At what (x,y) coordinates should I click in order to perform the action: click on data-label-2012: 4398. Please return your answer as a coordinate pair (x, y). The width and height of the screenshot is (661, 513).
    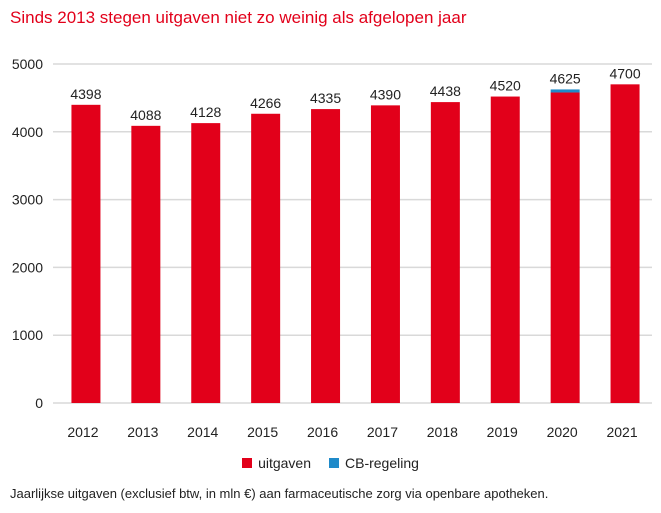
    Looking at the image, I should click on (85, 94).